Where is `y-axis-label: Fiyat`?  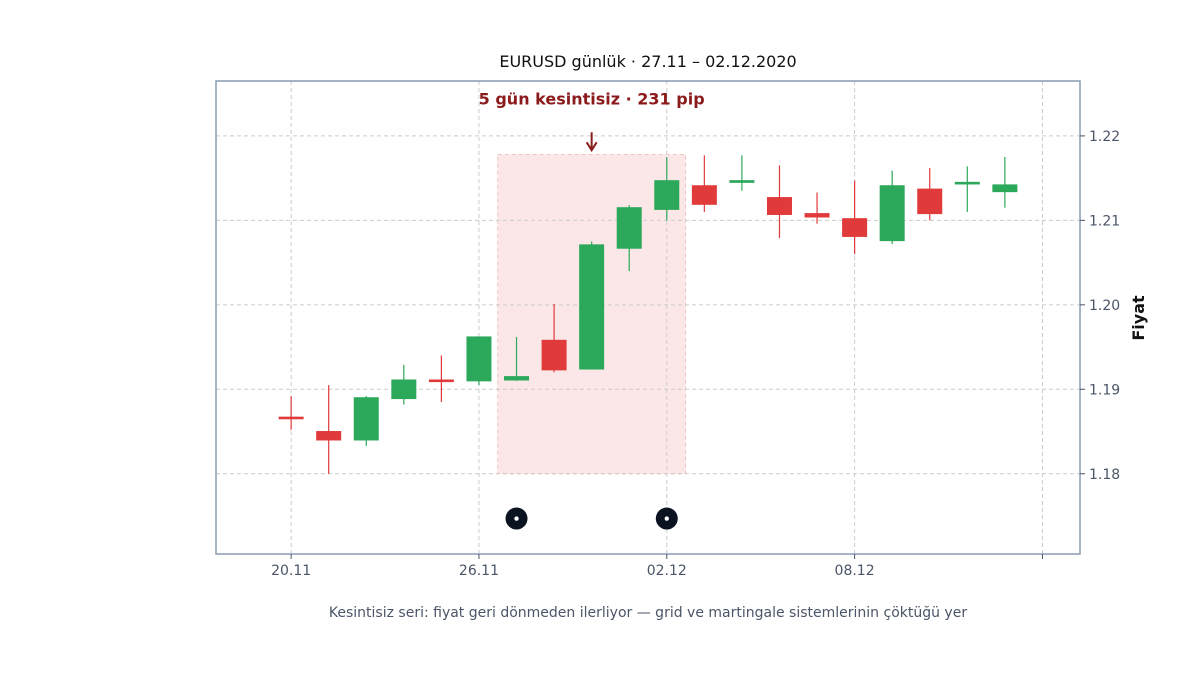
y-axis-label: Fiyat is located at coordinates (1138, 318).